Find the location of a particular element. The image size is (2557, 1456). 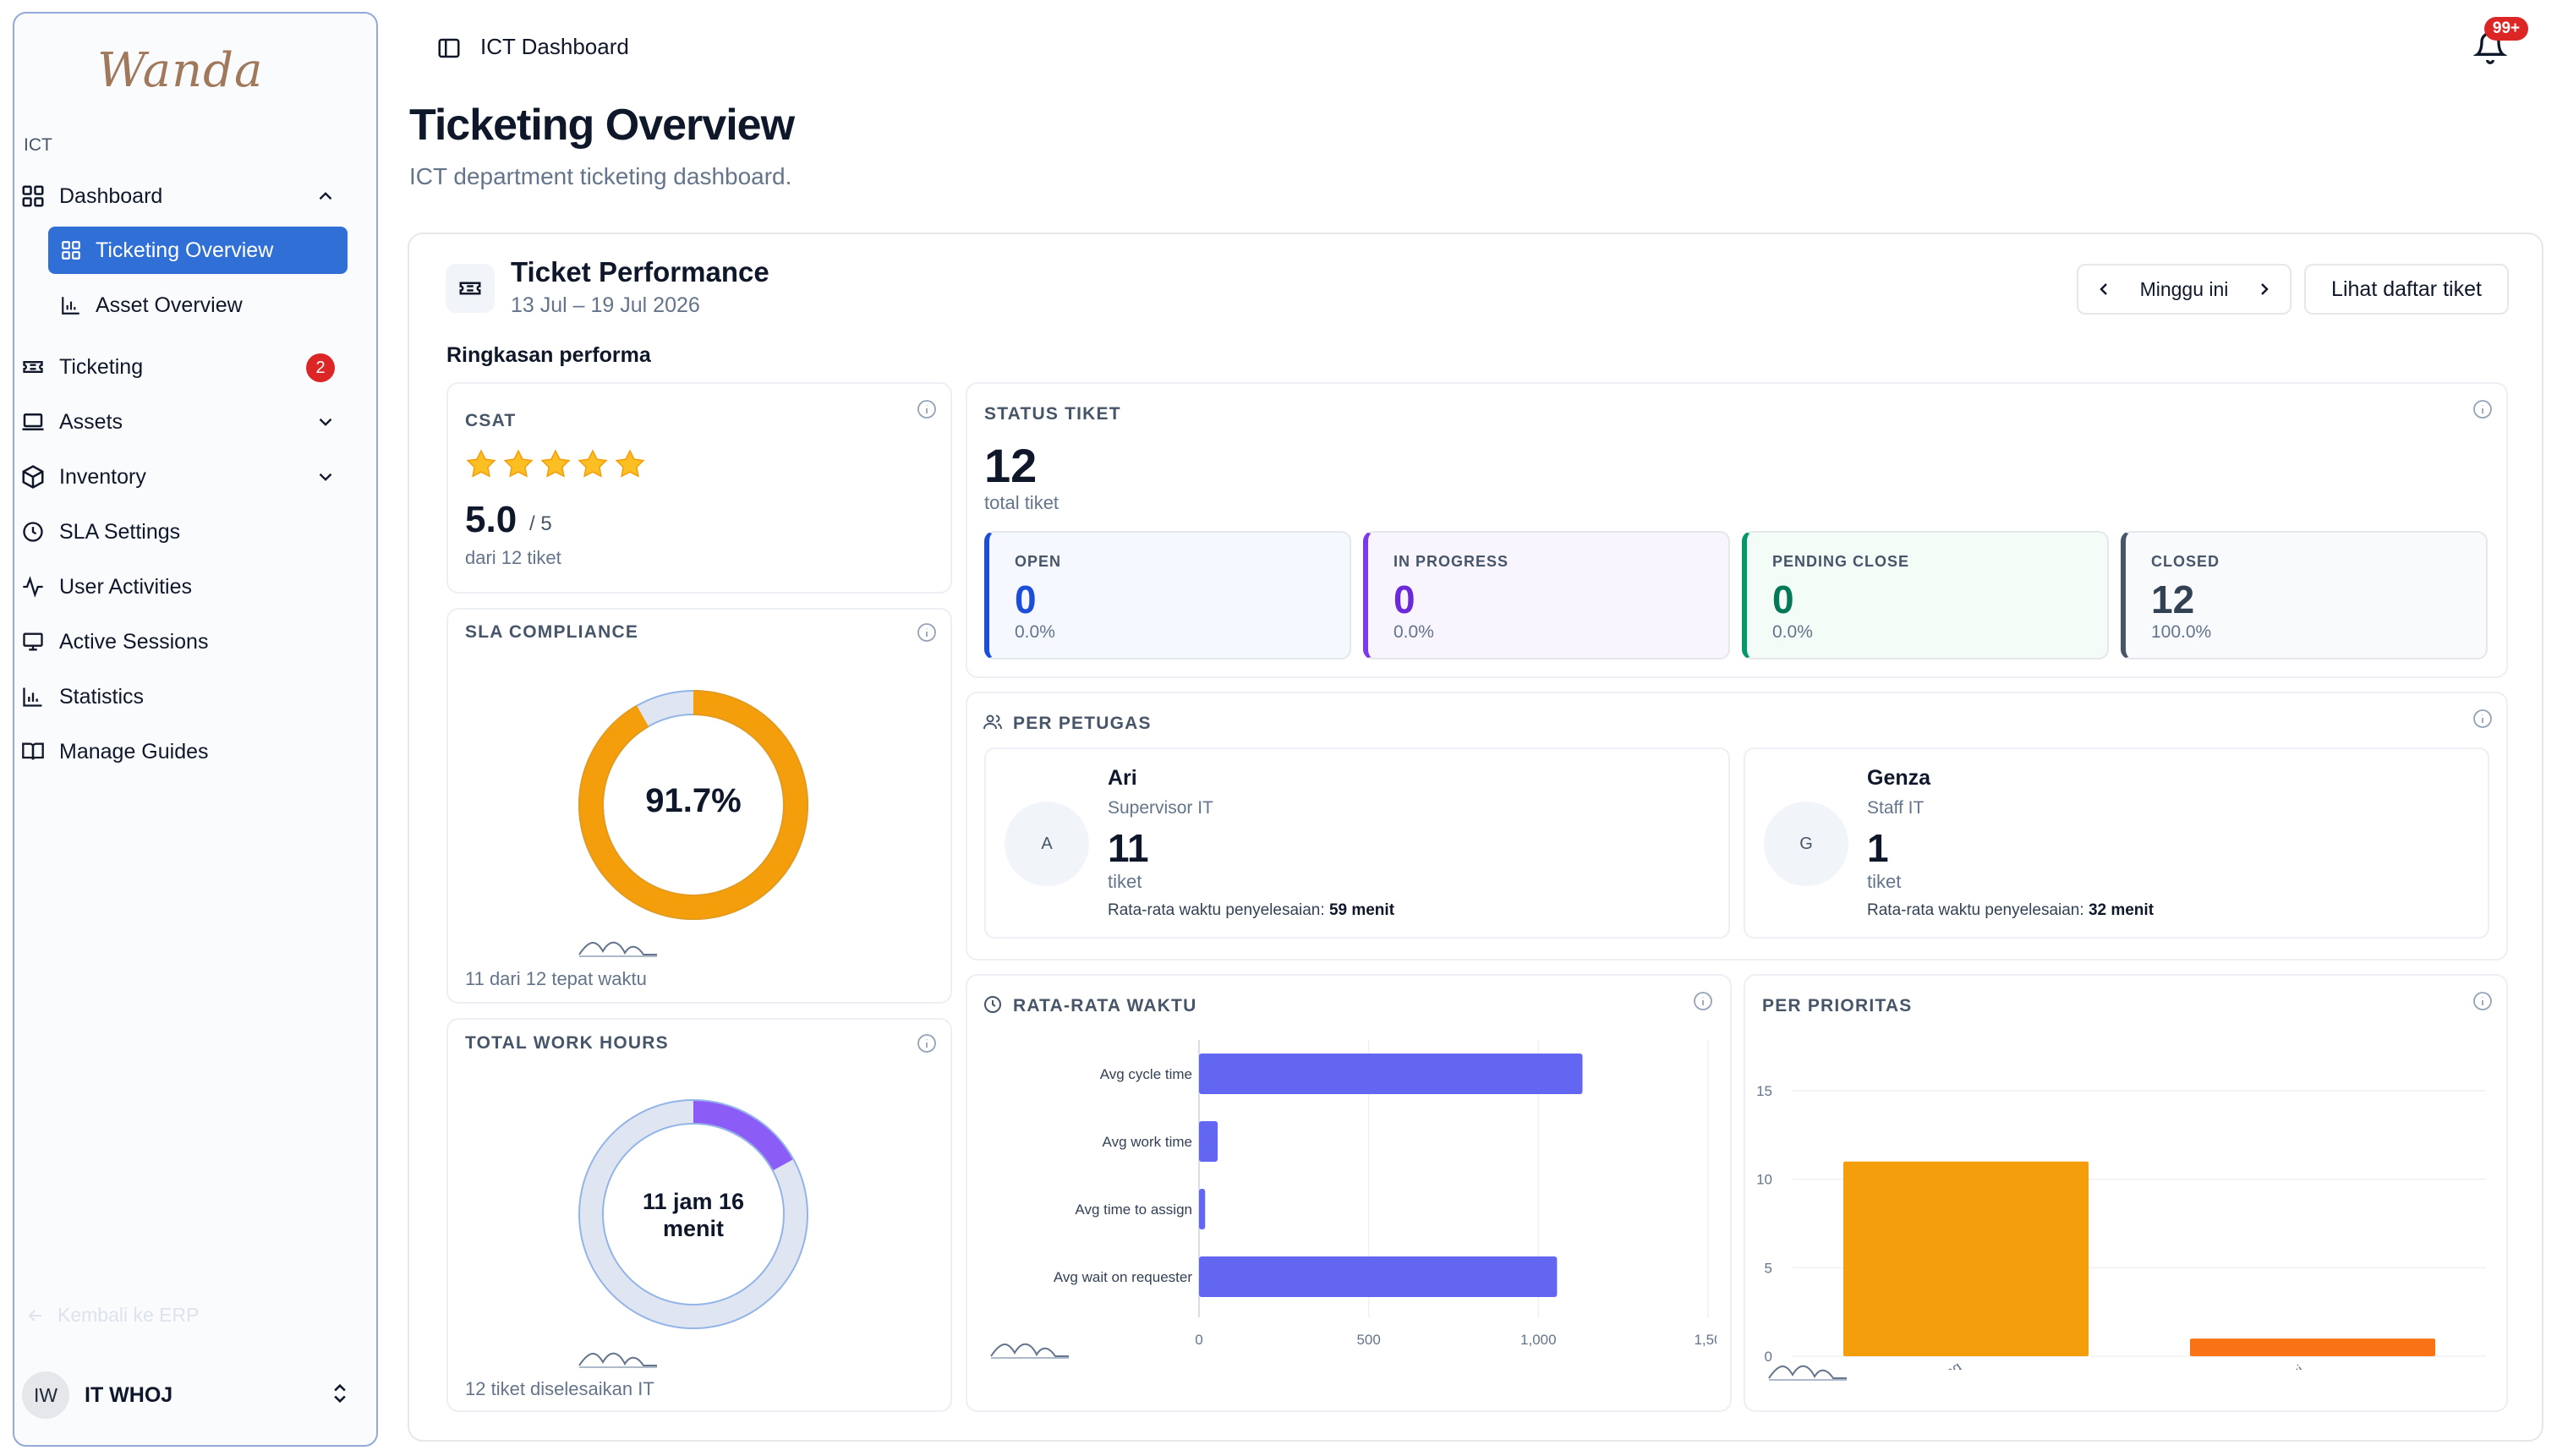

status-total-label: total tiket is located at coordinates (1021, 503).